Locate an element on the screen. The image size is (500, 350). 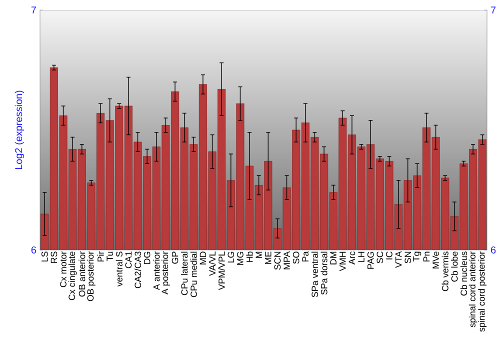
x-tick-label: DM is located at coordinates (333, 258).